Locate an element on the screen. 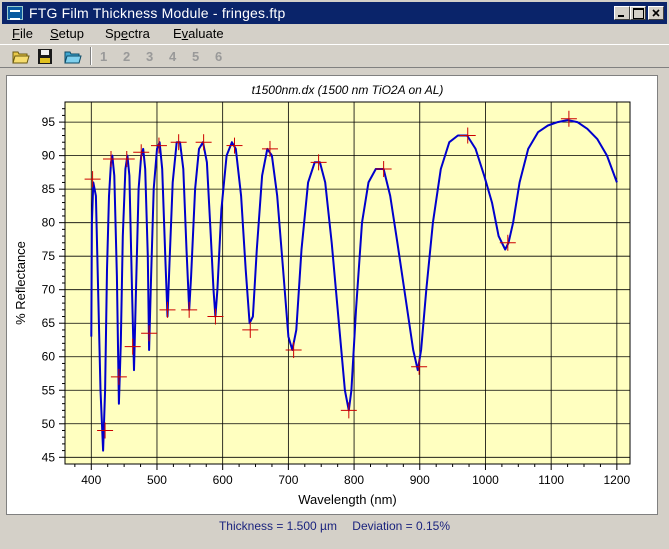  menu-spectra: Spectra is located at coordinates (127, 33).